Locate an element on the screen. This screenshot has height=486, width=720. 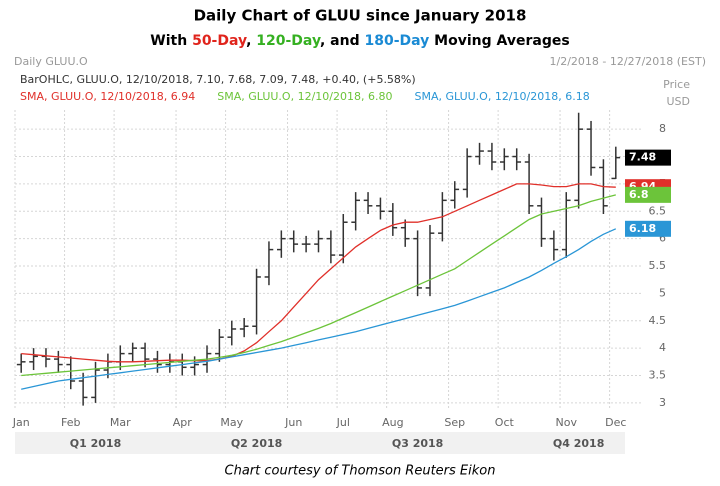
subtitle-part: 50-Day is located at coordinates (219, 41).